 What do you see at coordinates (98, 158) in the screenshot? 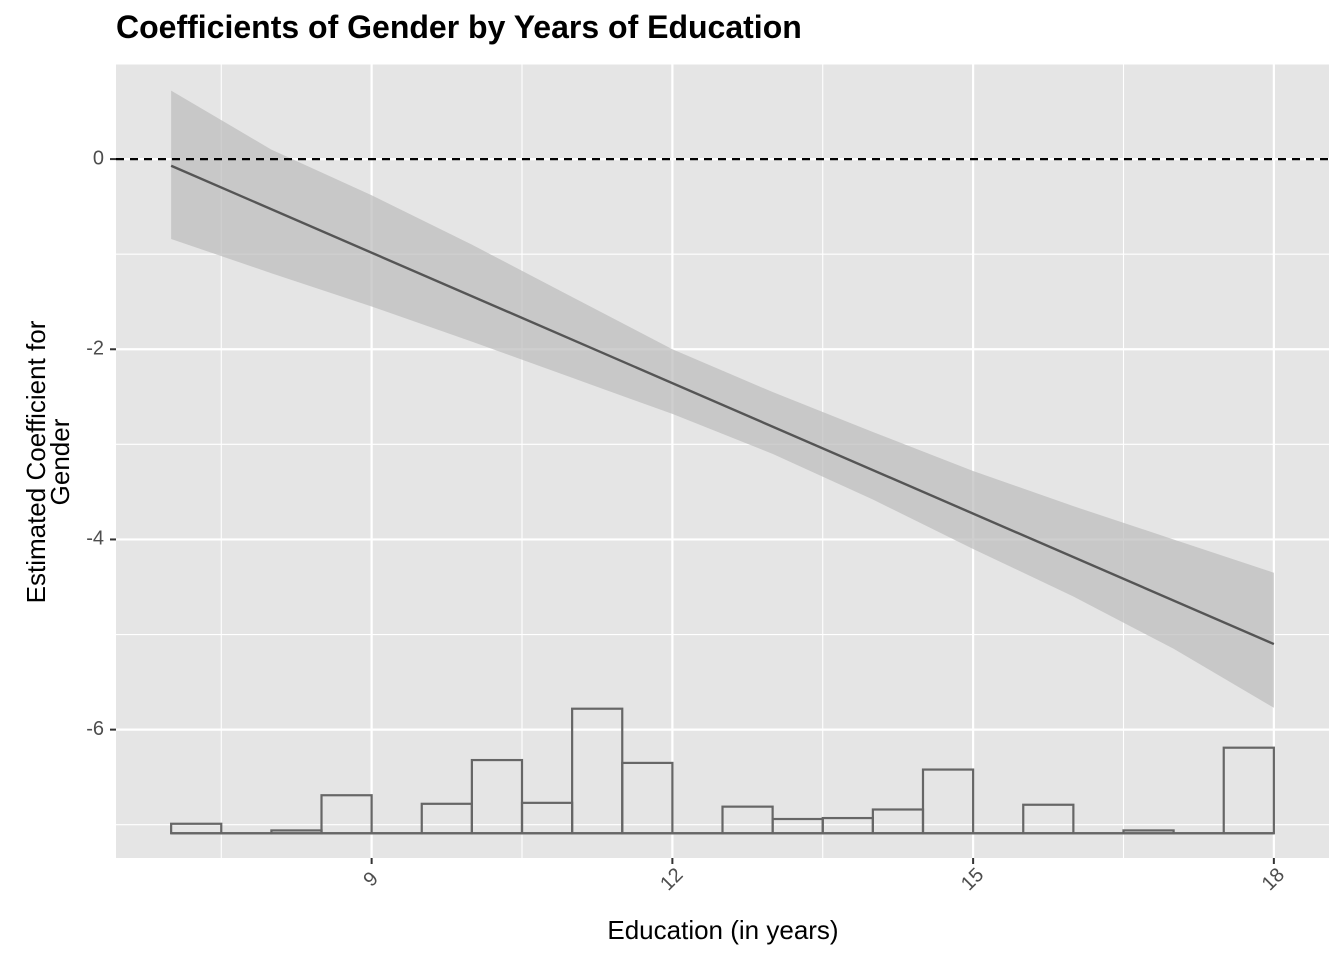
I see `y-tick-label: 0` at bounding box center [98, 158].